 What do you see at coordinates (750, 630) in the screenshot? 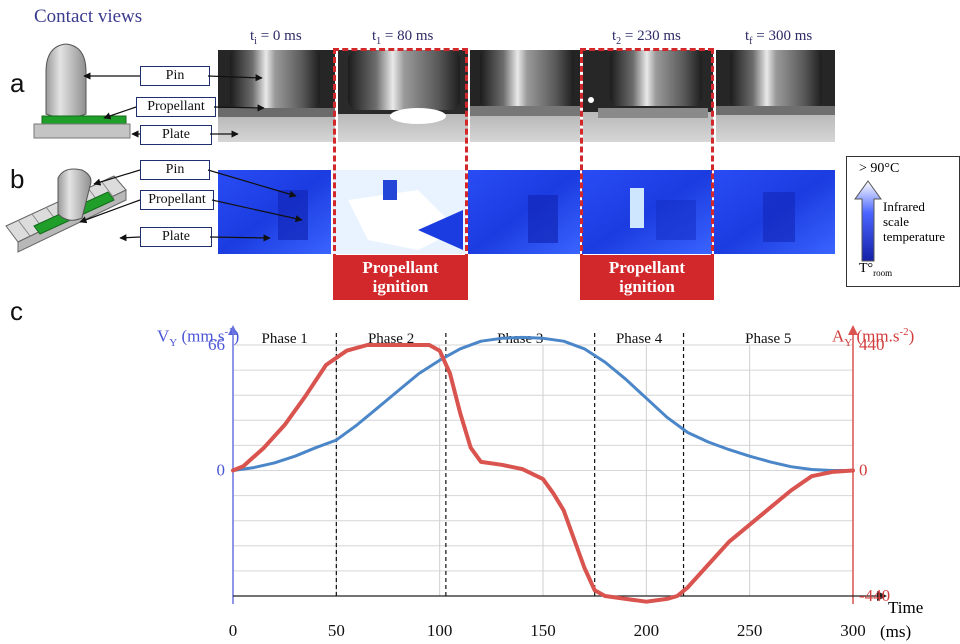
I see `x-tick-label: 250` at bounding box center [750, 630].